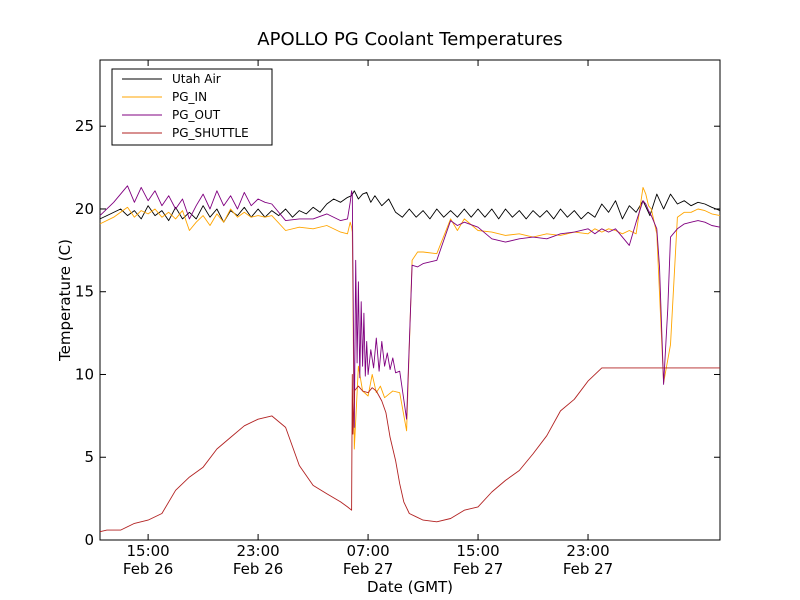  Describe the element at coordinates (89, 457) in the screenshot. I see `y-tick-label: 5` at that location.